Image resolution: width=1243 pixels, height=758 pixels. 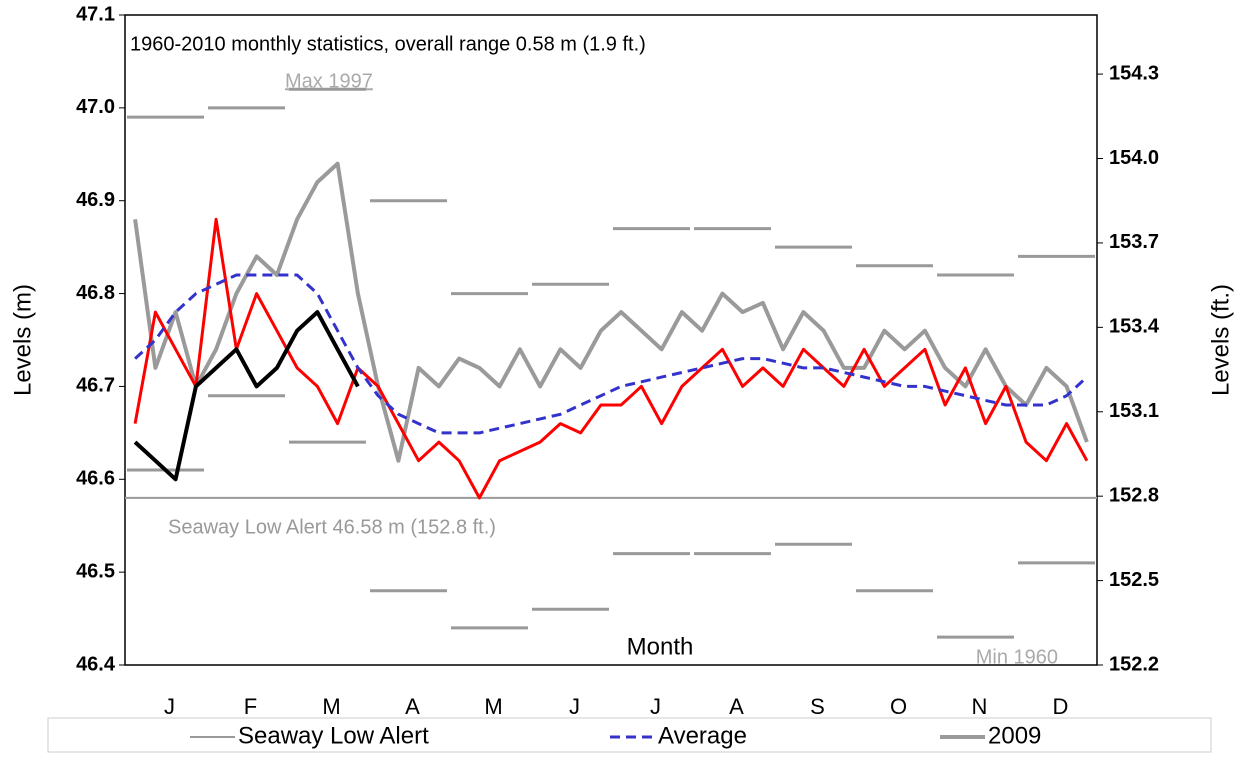 I want to click on x-tick-label: O, so click(x=898, y=706).